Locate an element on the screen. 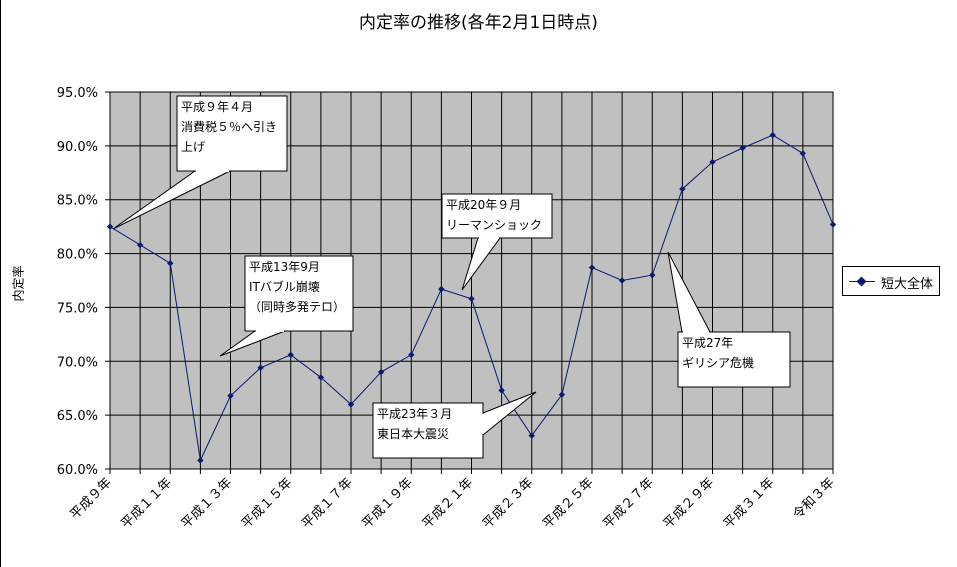 This screenshot has width=957, height=567. chart-title: 内定率の推移(各年2月1日時点) is located at coordinates (478, 23).